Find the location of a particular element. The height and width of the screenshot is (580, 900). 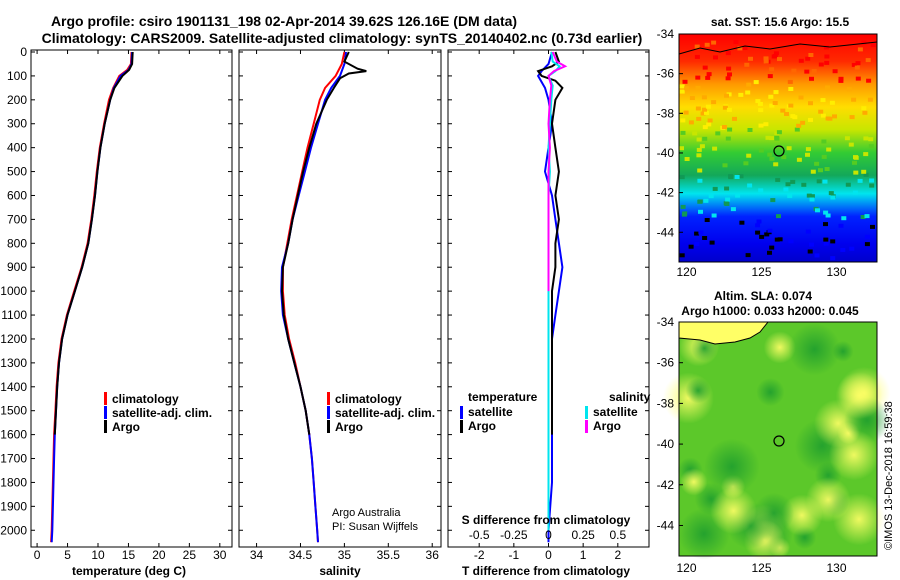

legend-swatch-argo is located at coordinates (328, 426).